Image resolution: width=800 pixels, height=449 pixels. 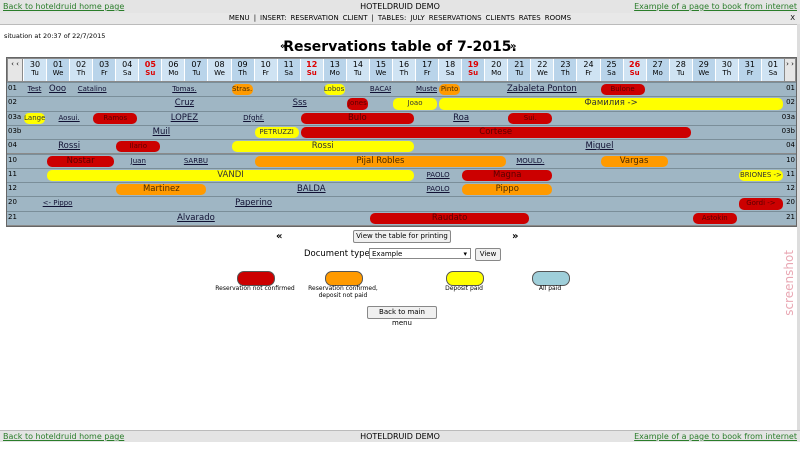 I want to click on reservation-block: Bulone, so click(x=622, y=90).